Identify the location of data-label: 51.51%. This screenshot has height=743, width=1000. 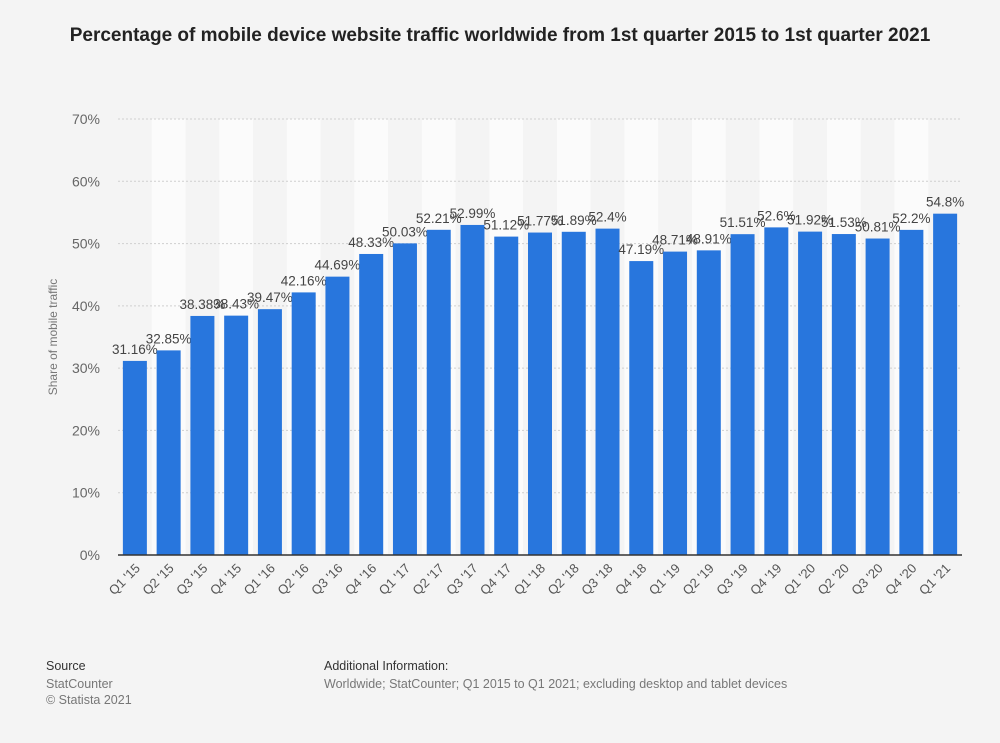
(743, 222).